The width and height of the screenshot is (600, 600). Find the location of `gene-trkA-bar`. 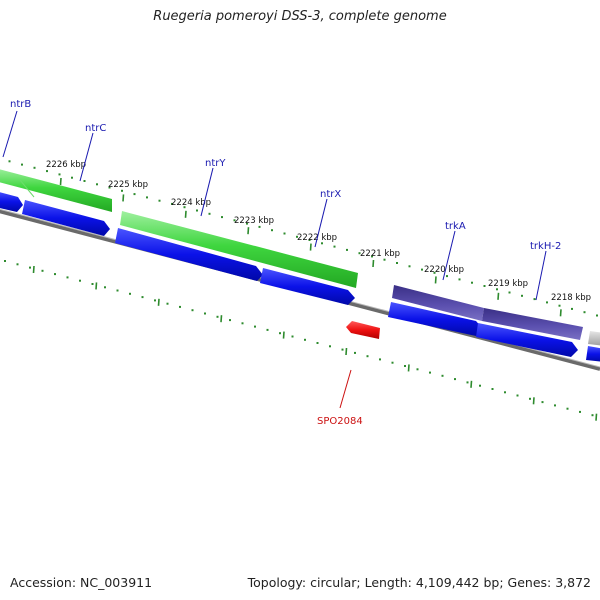

gene-trkA-bar is located at coordinates (438, 303).